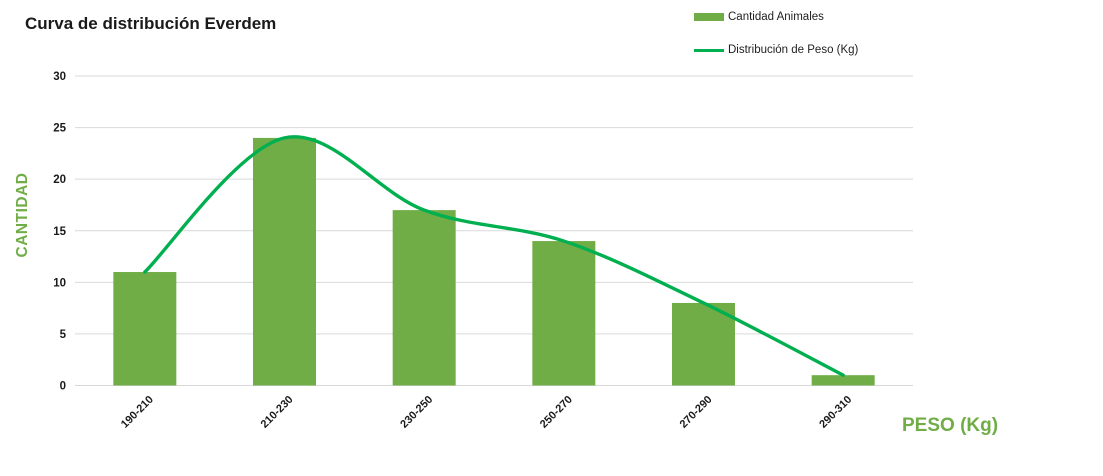 Image resolution: width=1103 pixels, height=476 pixels. Describe the element at coordinates (63, 335) in the screenshot. I see `y-tick-label: 5` at that location.